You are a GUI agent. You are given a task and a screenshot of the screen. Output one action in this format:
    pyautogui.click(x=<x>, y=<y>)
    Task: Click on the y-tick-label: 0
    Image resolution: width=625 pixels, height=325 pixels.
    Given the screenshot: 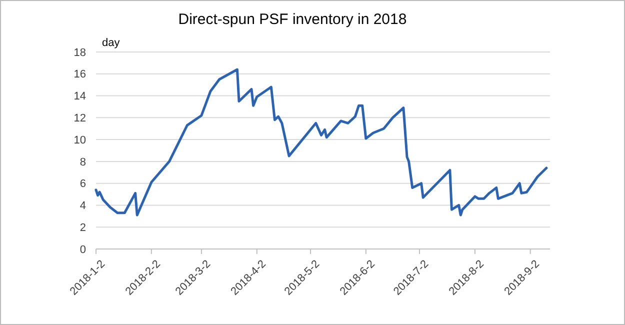 What is the action you would take?
    pyautogui.click(x=83, y=250)
    